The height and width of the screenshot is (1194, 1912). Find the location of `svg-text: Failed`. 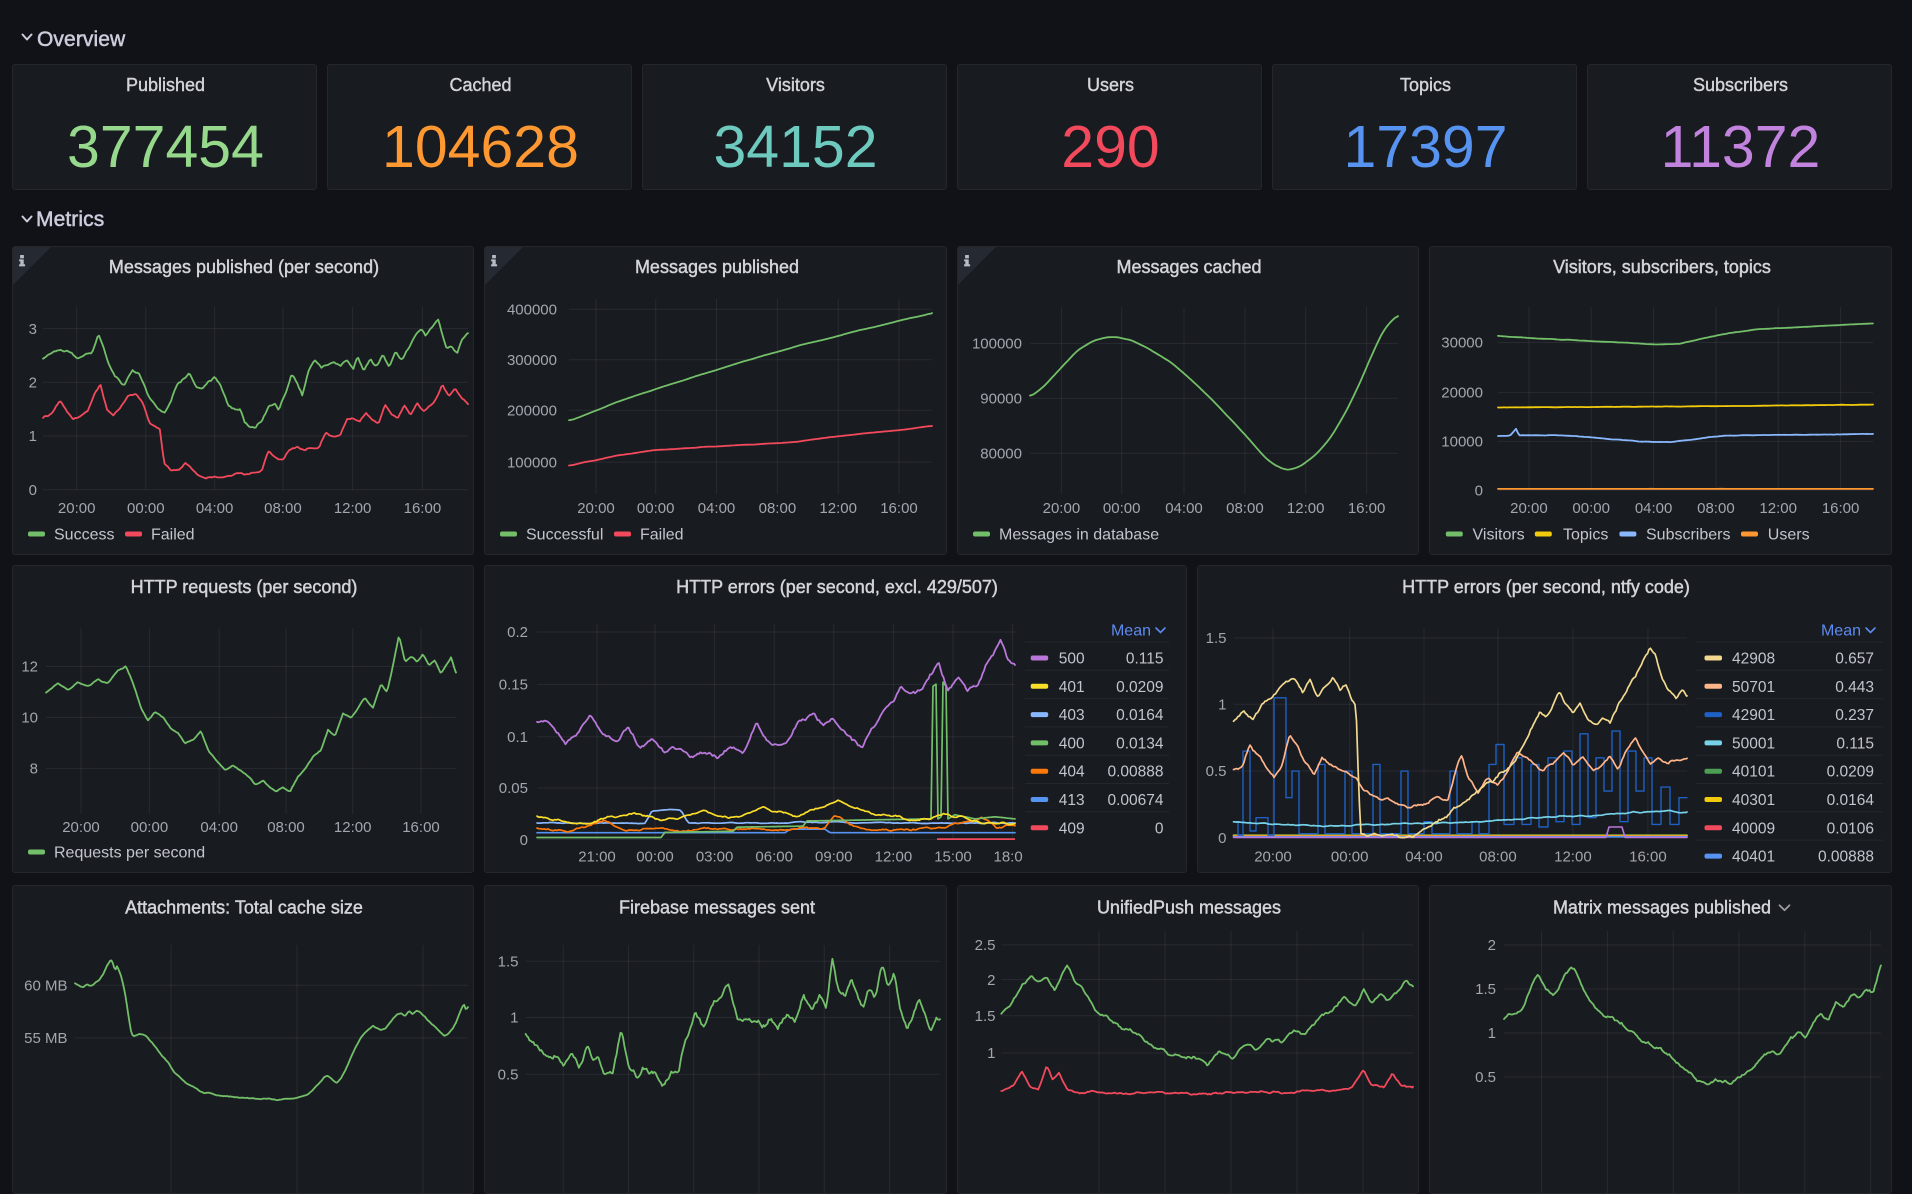

svg-text: Failed is located at coordinates (173, 535).